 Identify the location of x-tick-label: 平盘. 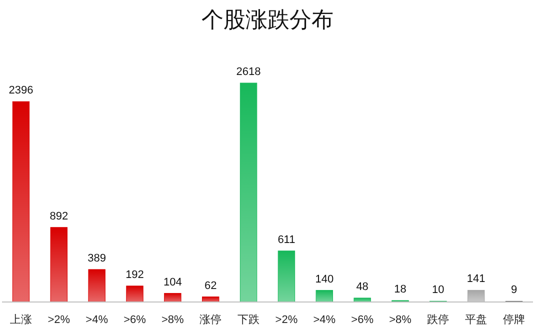
(476, 320).